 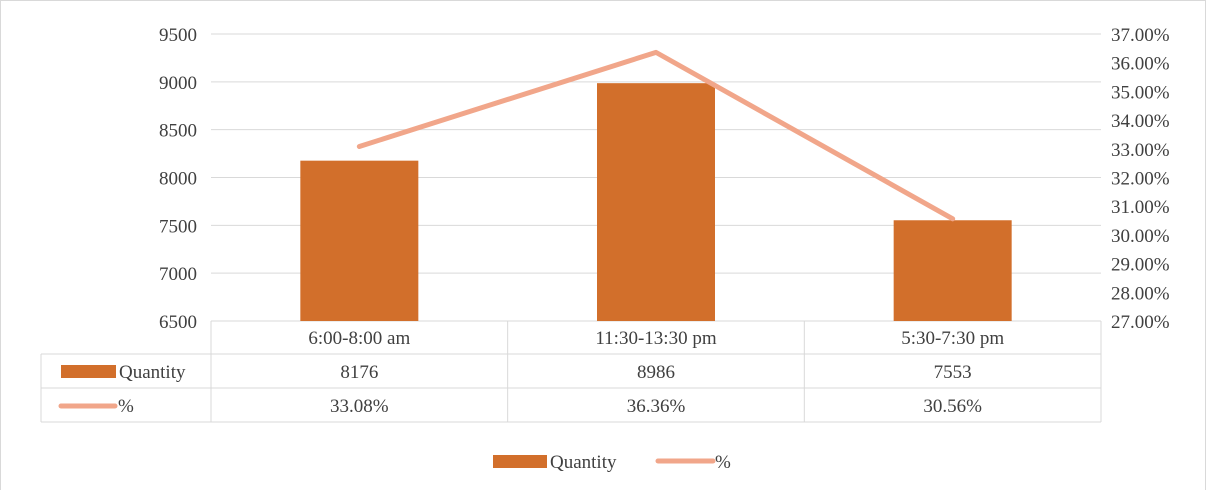 I want to click on table-row-label: Quantity, so click(x=152, y=372).